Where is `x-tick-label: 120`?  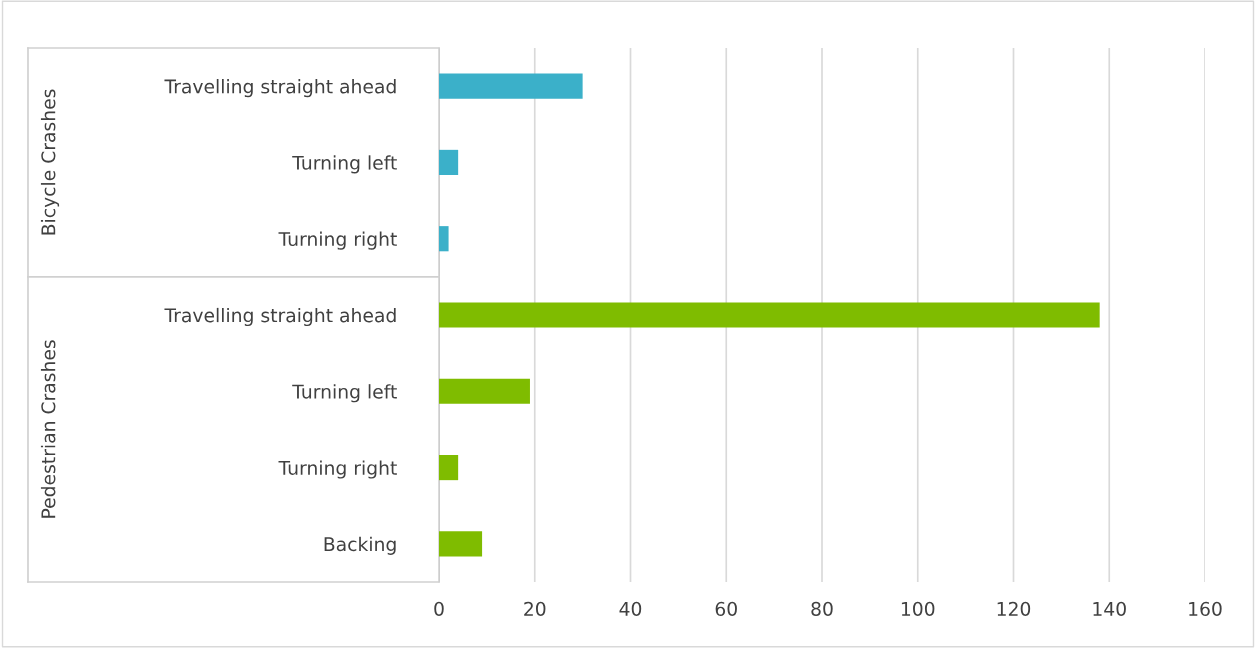
x-tick-label: 120 is located at coordinates (1014, 608).